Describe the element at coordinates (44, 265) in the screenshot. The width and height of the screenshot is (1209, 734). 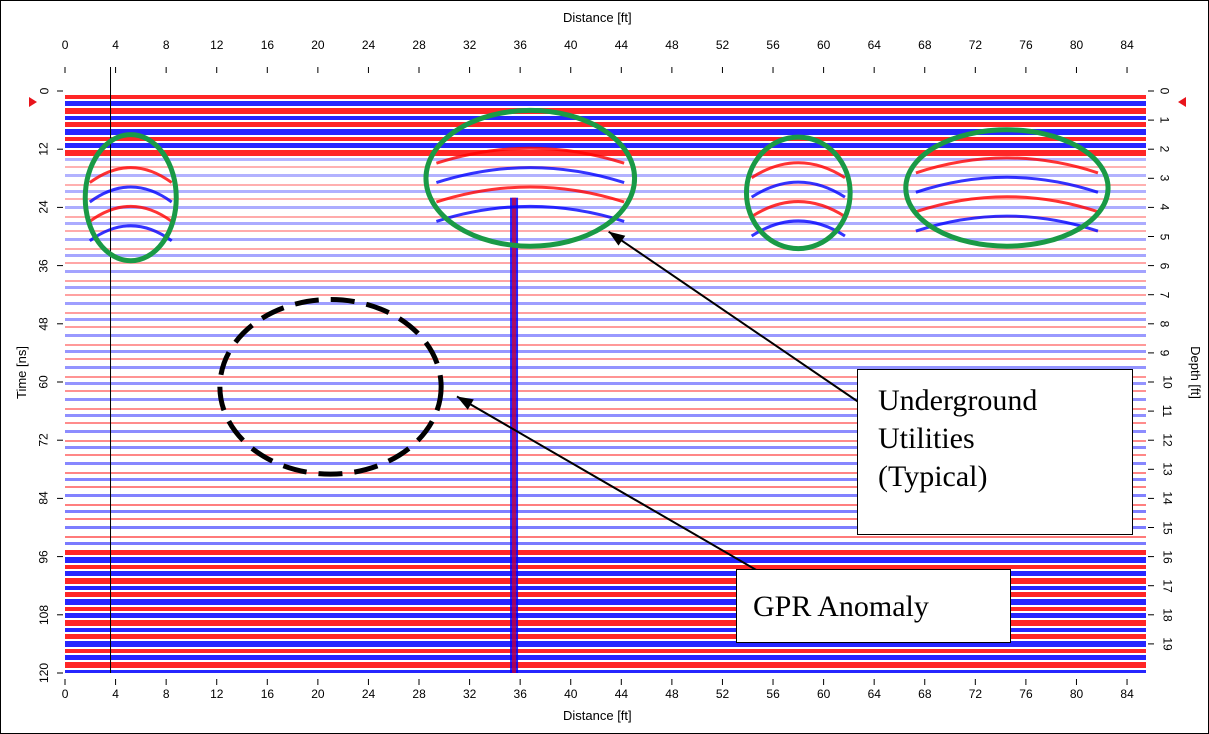
I see `y-tick-label-left: 36` at that location.